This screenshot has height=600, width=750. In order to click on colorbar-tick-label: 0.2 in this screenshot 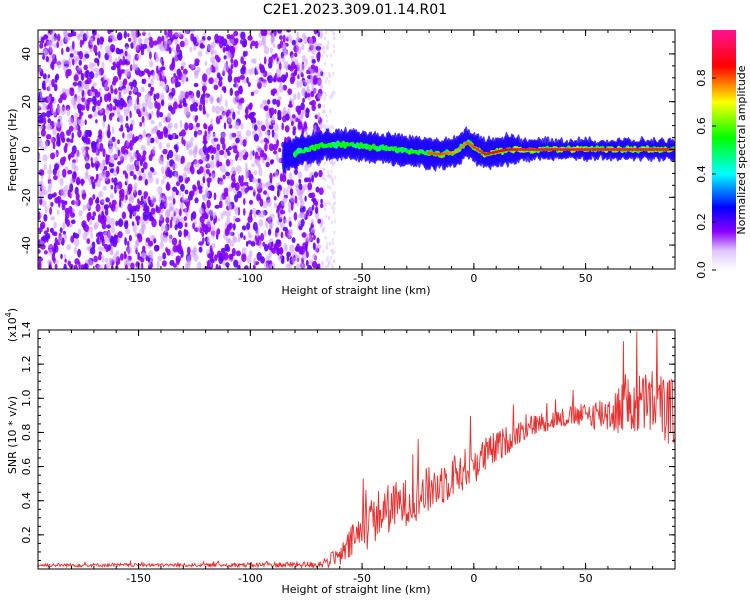, I will do `click(701, 222)`.